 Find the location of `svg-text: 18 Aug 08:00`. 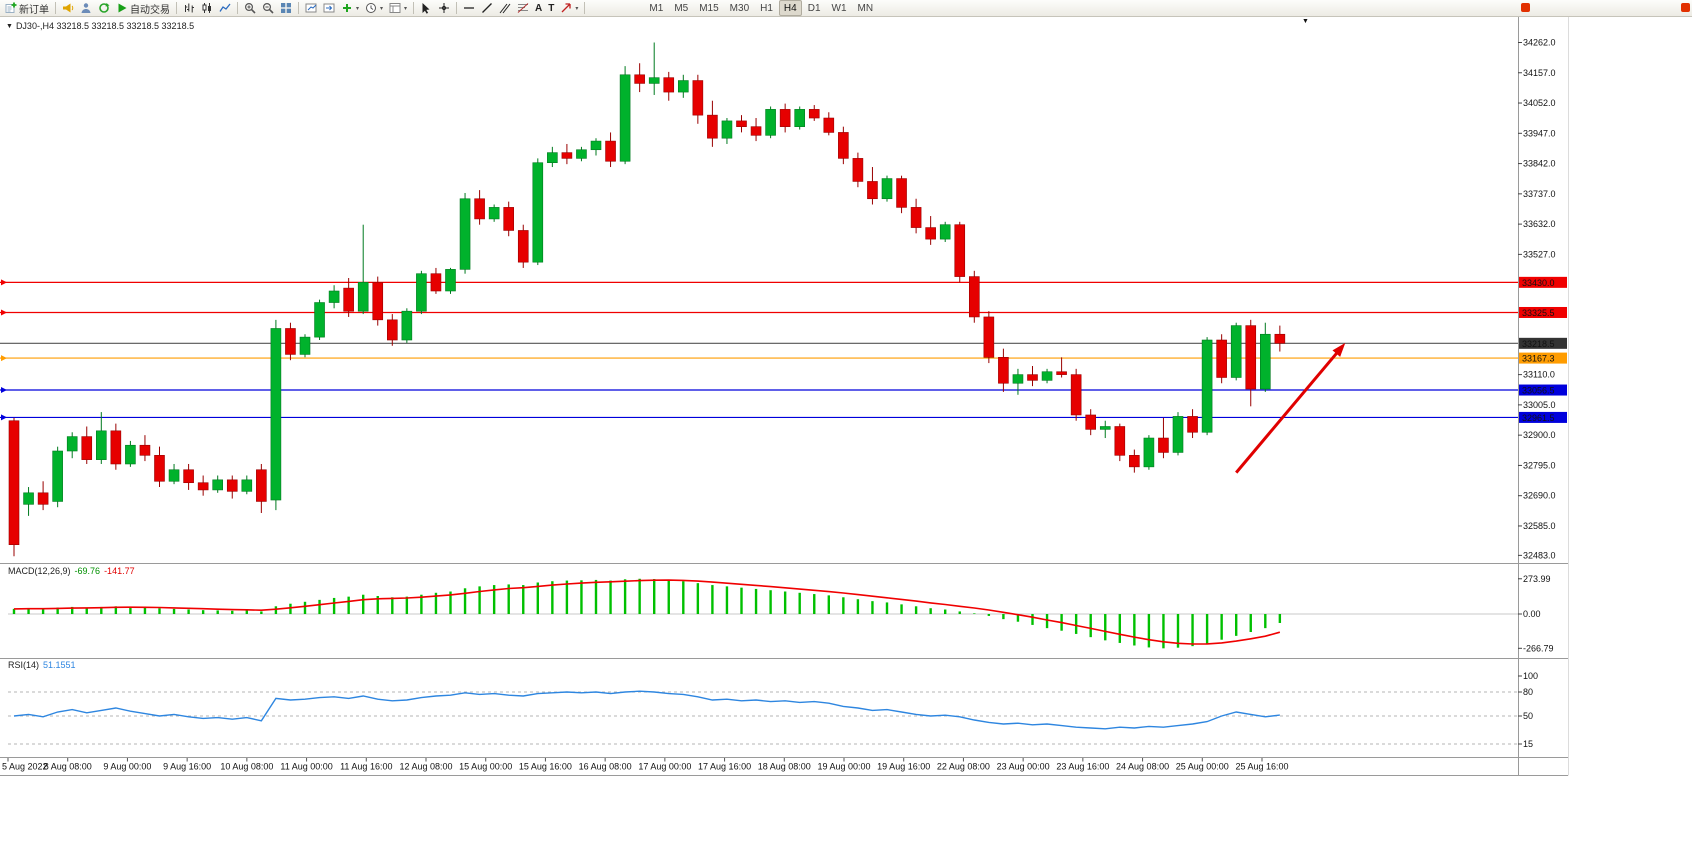

svg-text: 18 Aug 08:00 is located at coordinates (784, 767).